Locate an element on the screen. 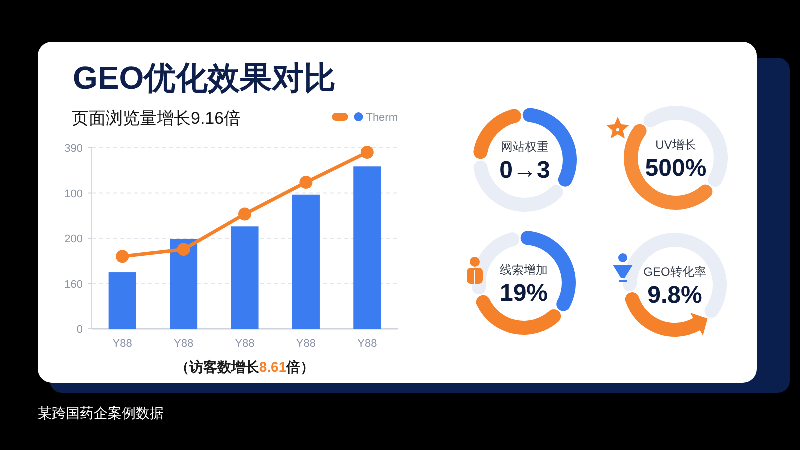  text: 200 is located at coordinates (73, 240).